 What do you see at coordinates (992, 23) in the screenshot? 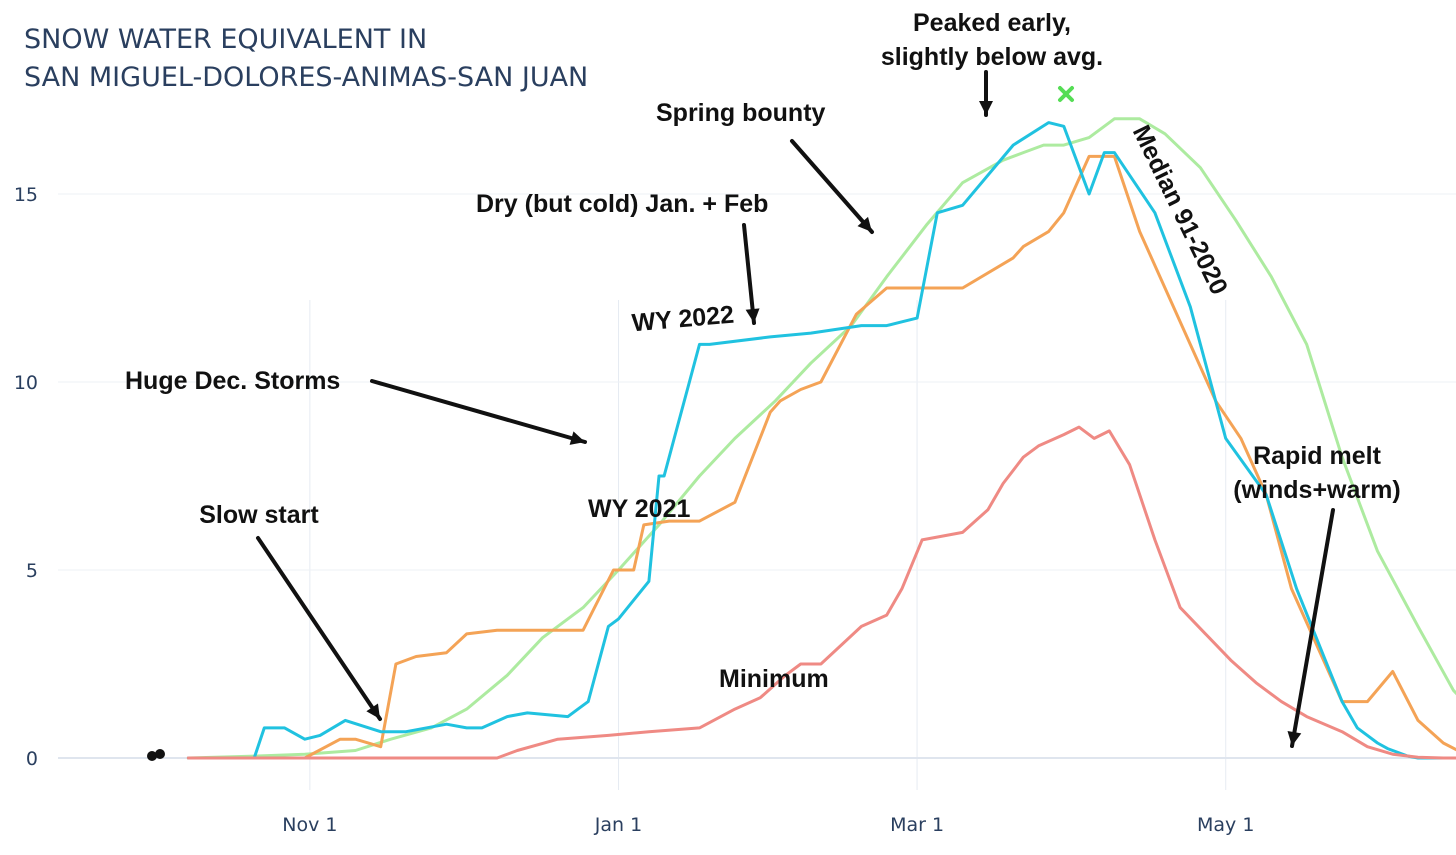
I see `annotation-peaked-early: Peaked early,` at bounding box center [992, 23].